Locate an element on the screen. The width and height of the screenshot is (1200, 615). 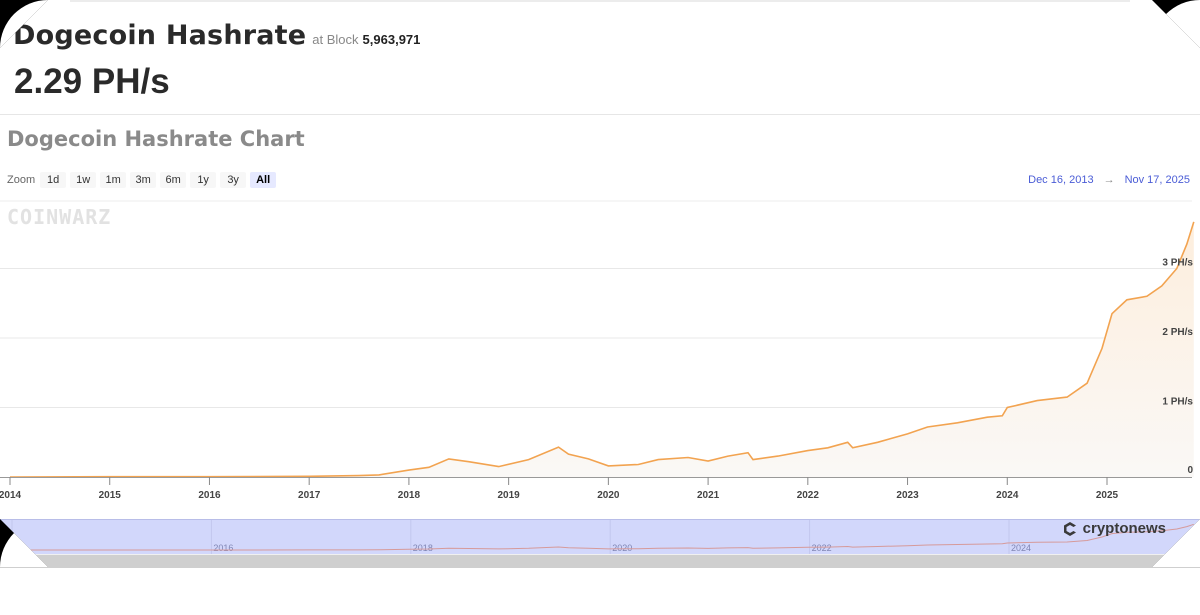
chart-navigator: 1420162018202020222024 is located at coordinates (600, 536).